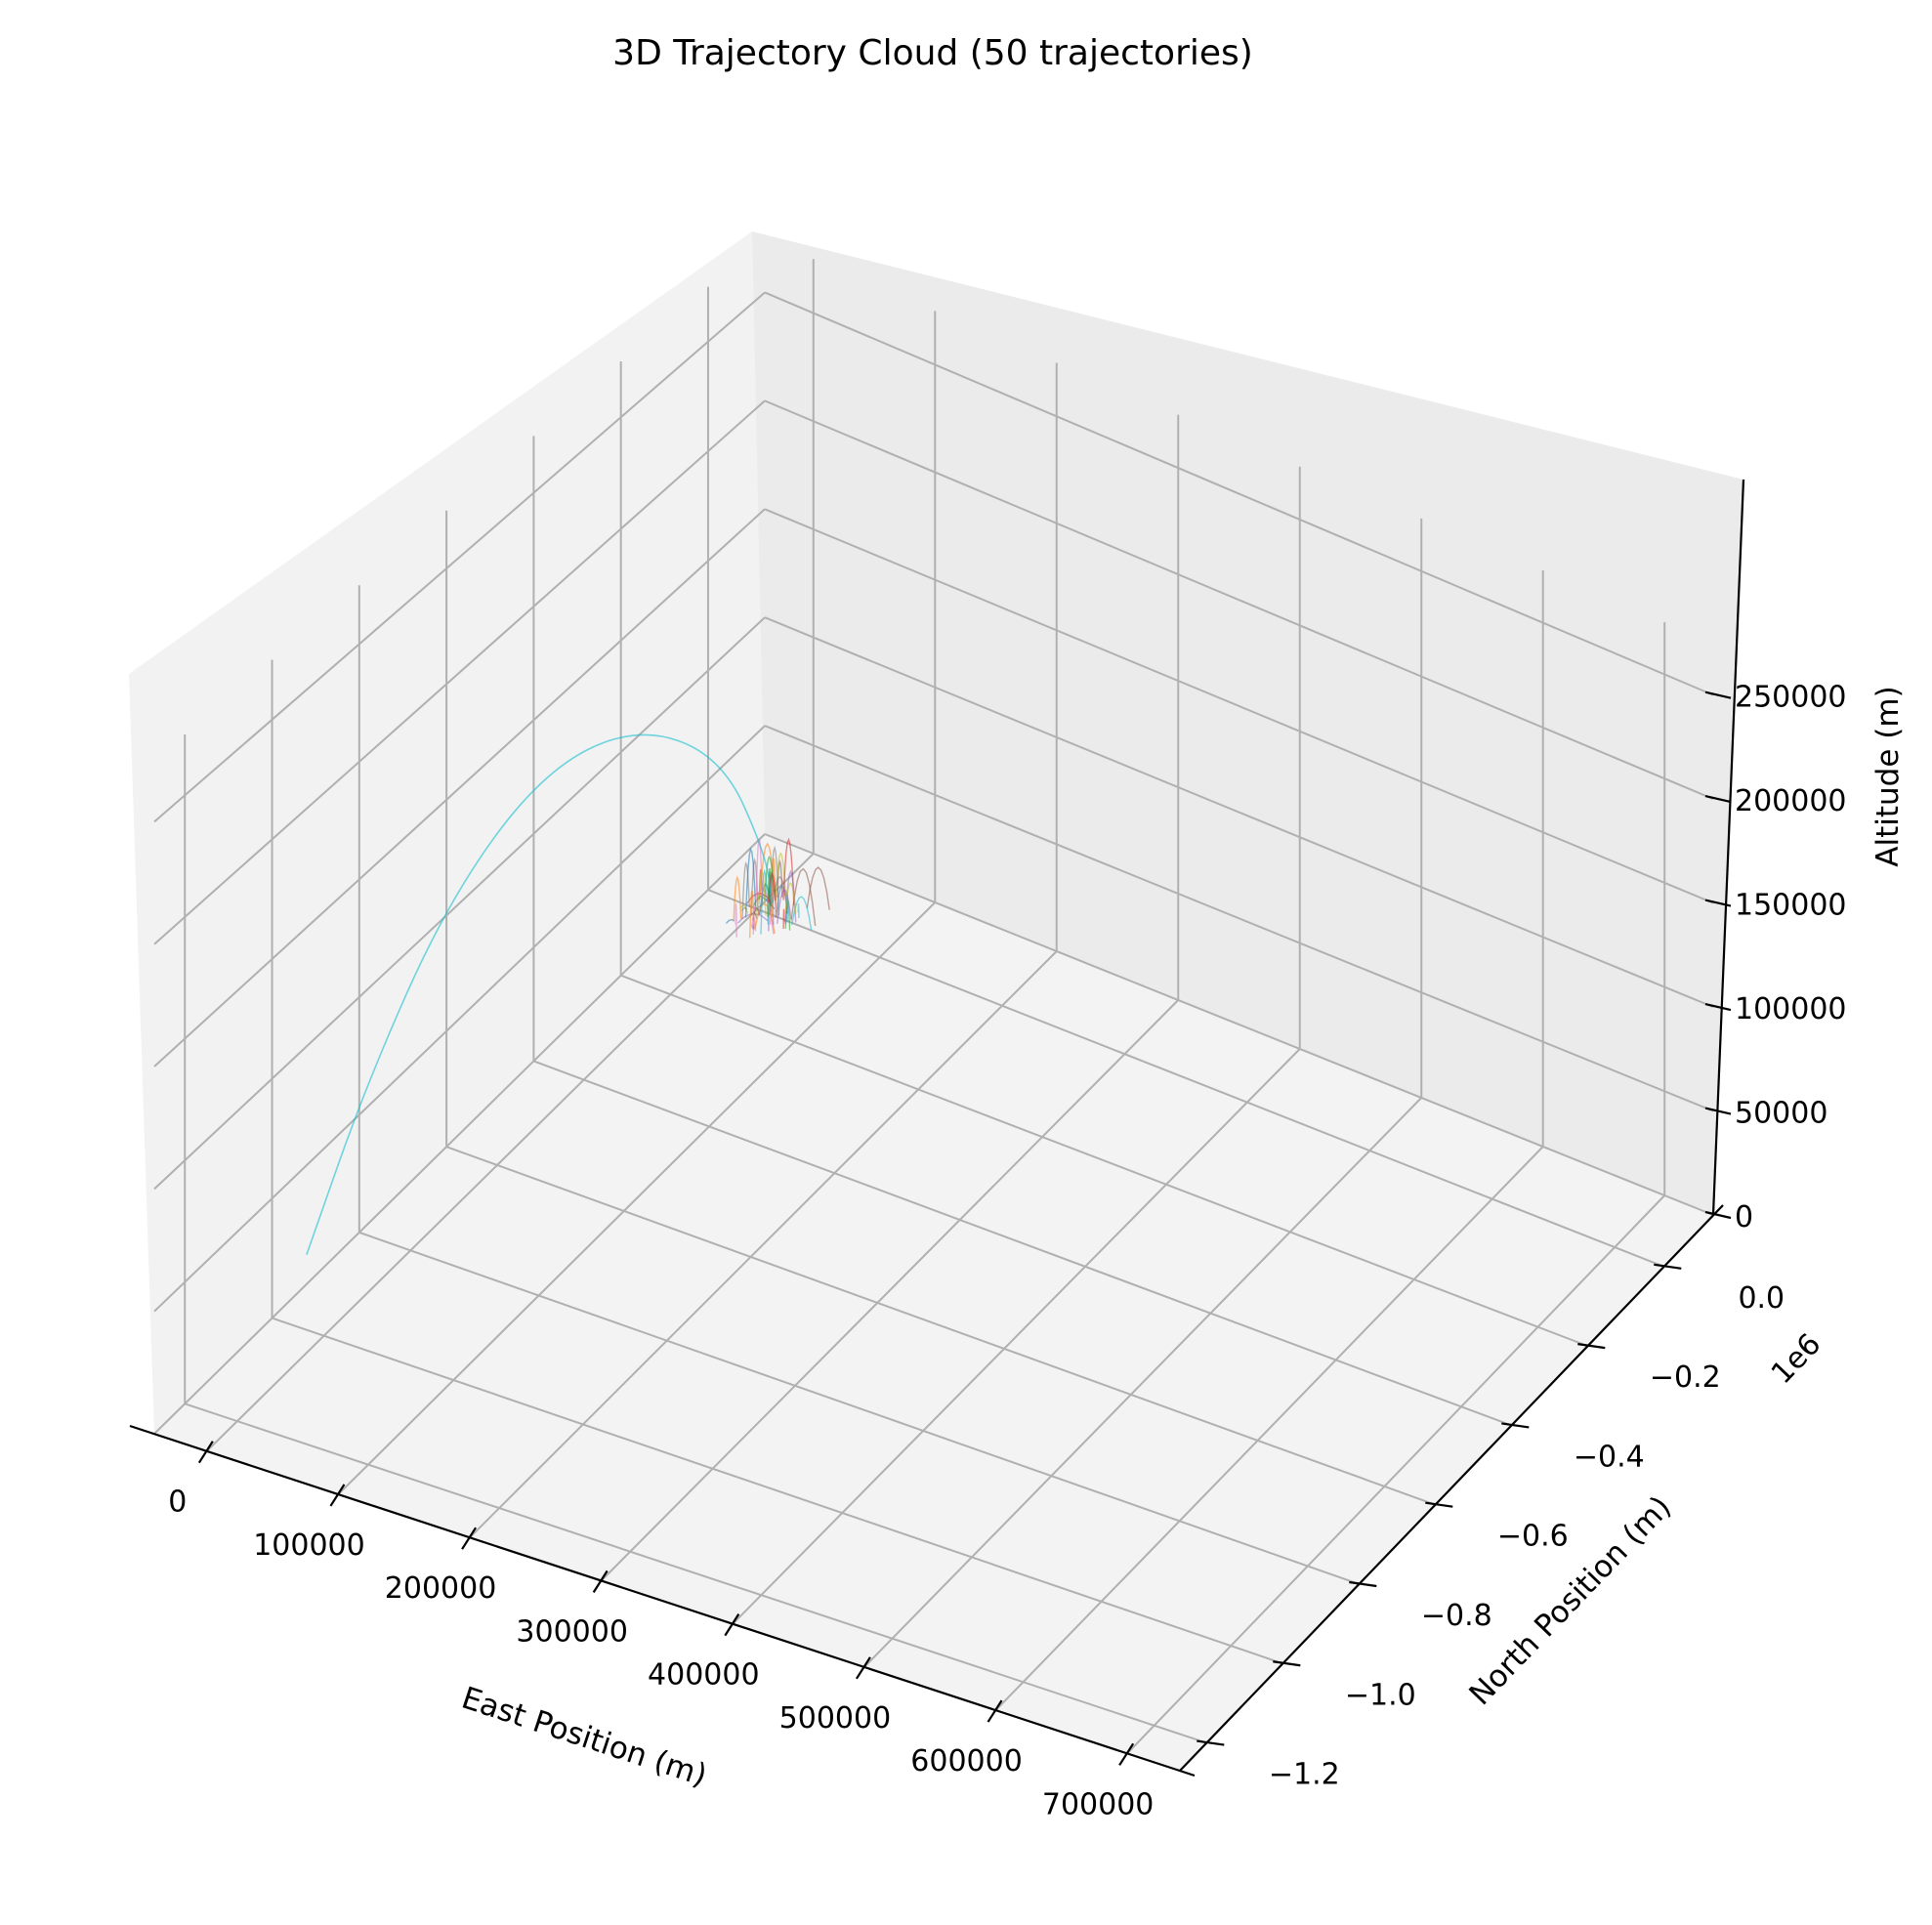 Image resolution: width=1932 pixels, height=1925 pixels. I want to click on z-tick-label: 250000, so click(1791, 698).